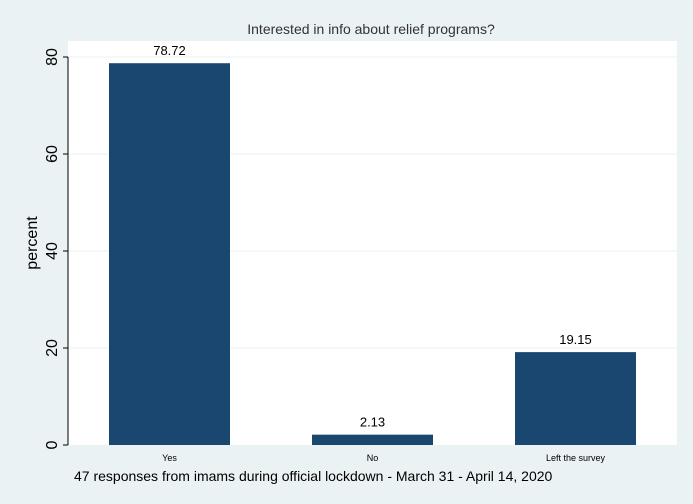 The image size is (693, 504). What do you see at coordinates (169, 254) in the screenshot?
I see `bar-yes` at bounding box center [169, 254].